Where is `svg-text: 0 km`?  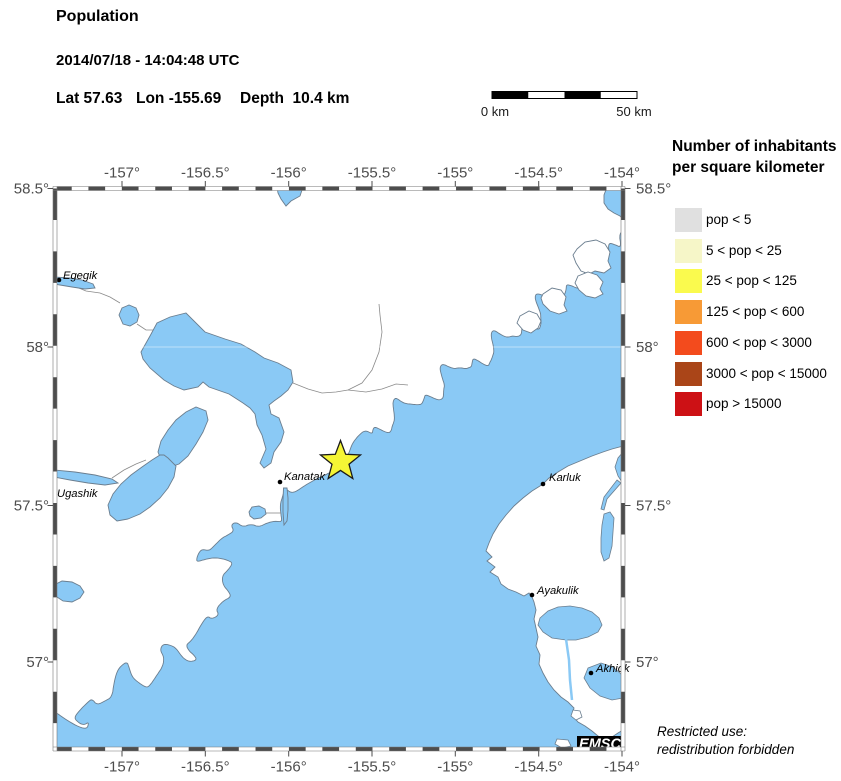 svg-text: 0 km is located at coordinates (495, 111).